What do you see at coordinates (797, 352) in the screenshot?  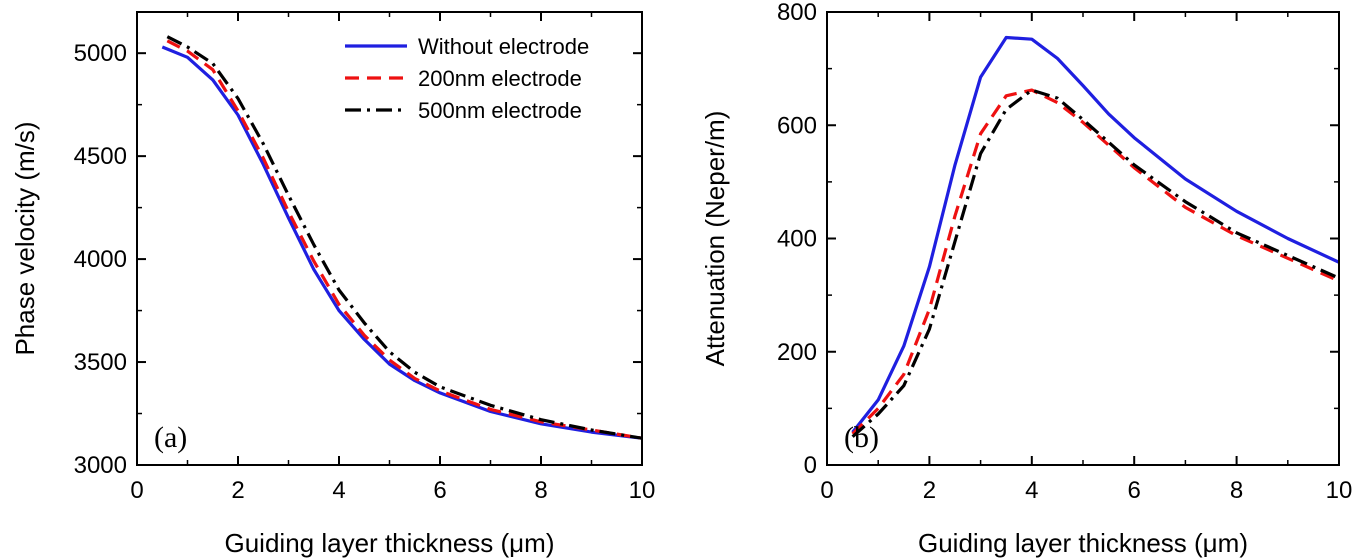 I see `y-tick-label: 200` at bounding box center [797, 352].